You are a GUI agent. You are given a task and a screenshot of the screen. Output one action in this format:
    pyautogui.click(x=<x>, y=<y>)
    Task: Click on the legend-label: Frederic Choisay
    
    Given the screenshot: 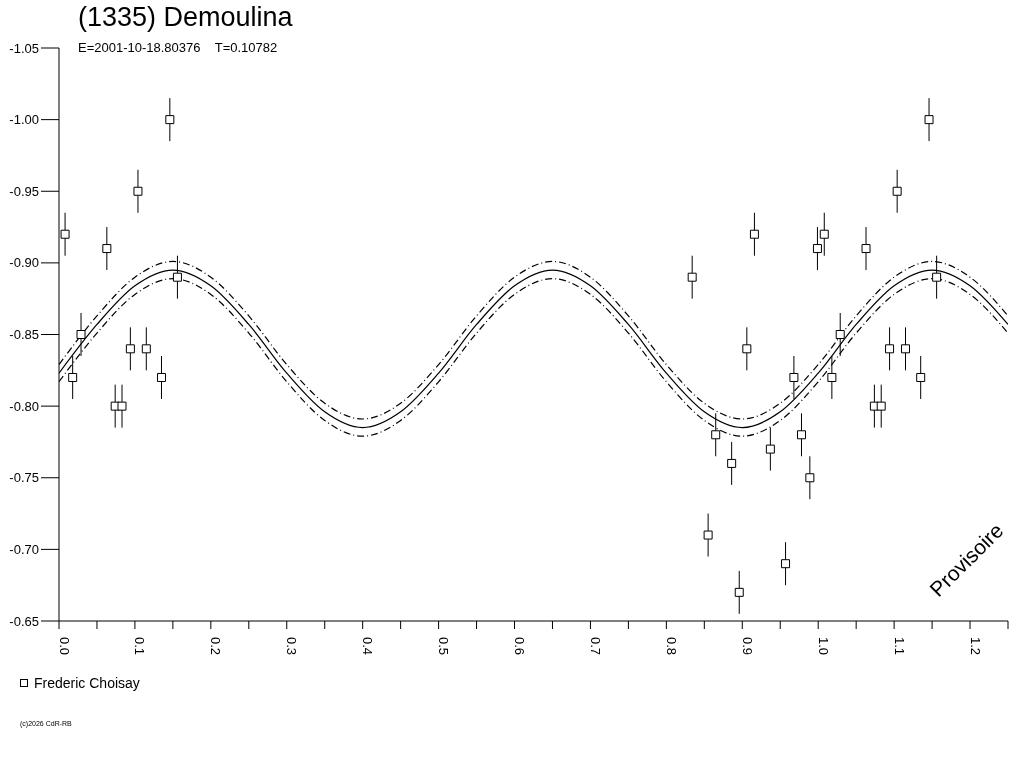 What is the action you would take?
    pyautogui.click(x=87, y=683)
    